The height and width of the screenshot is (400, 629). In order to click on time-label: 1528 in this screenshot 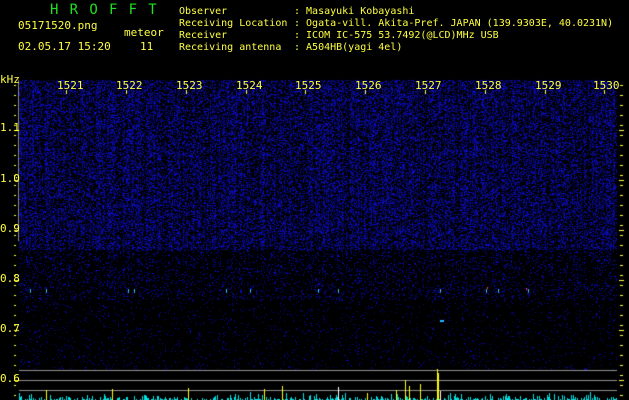, I will do `click(488, 85)`.